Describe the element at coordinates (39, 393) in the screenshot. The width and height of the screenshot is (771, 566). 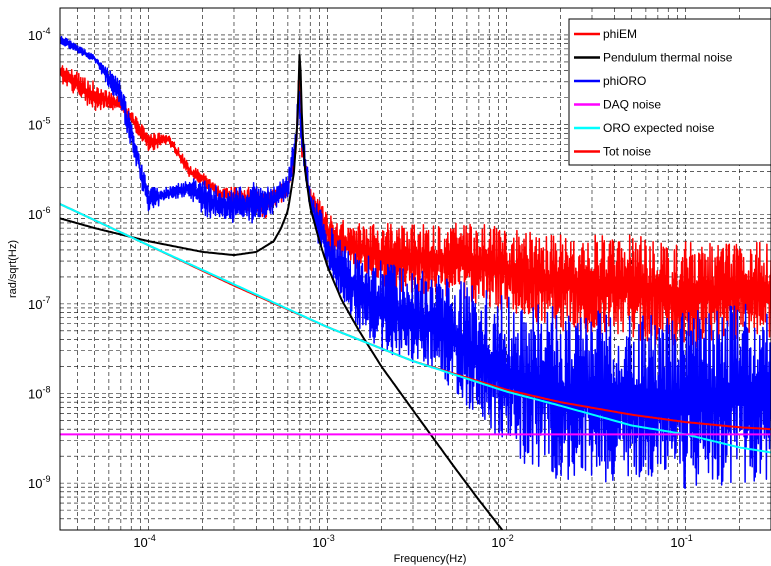
I see `y-tick-label: 10⁻⁸` at that location.